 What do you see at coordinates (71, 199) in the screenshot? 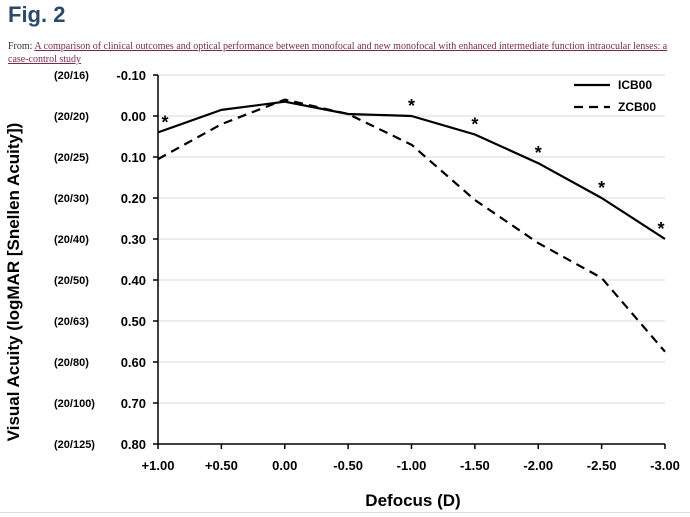
I see `snellen-label: (20/30)` at bounding box center [71, 199].